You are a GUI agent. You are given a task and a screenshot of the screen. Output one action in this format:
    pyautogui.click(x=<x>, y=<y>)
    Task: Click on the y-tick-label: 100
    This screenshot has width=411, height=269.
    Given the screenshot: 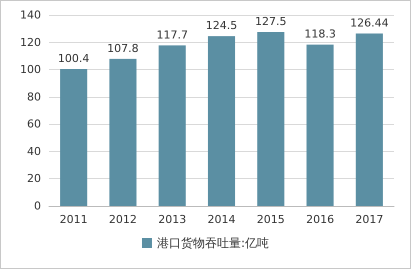 What is the action you would take?
    pyautogui.click(x=30, y=69)
    